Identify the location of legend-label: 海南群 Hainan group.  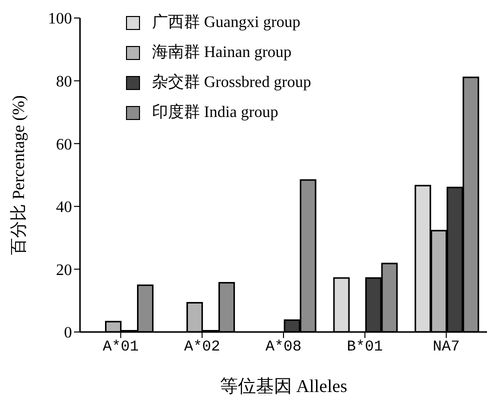
(222, 52).